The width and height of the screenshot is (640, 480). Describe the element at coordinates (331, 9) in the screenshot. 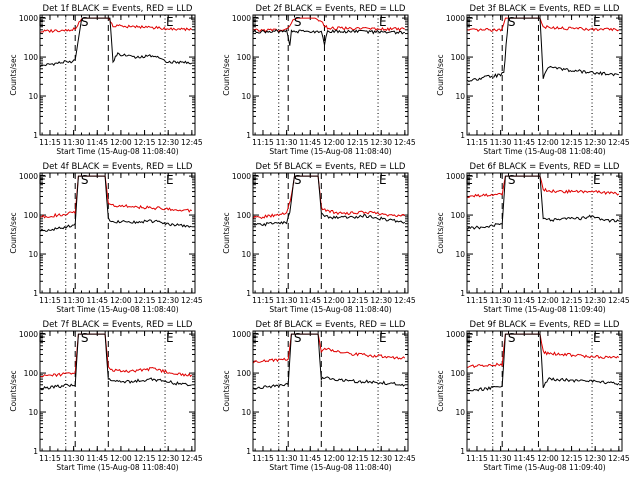

I see `chart-title: Det 2f BLACK = Events, RED = LLD` at that location.